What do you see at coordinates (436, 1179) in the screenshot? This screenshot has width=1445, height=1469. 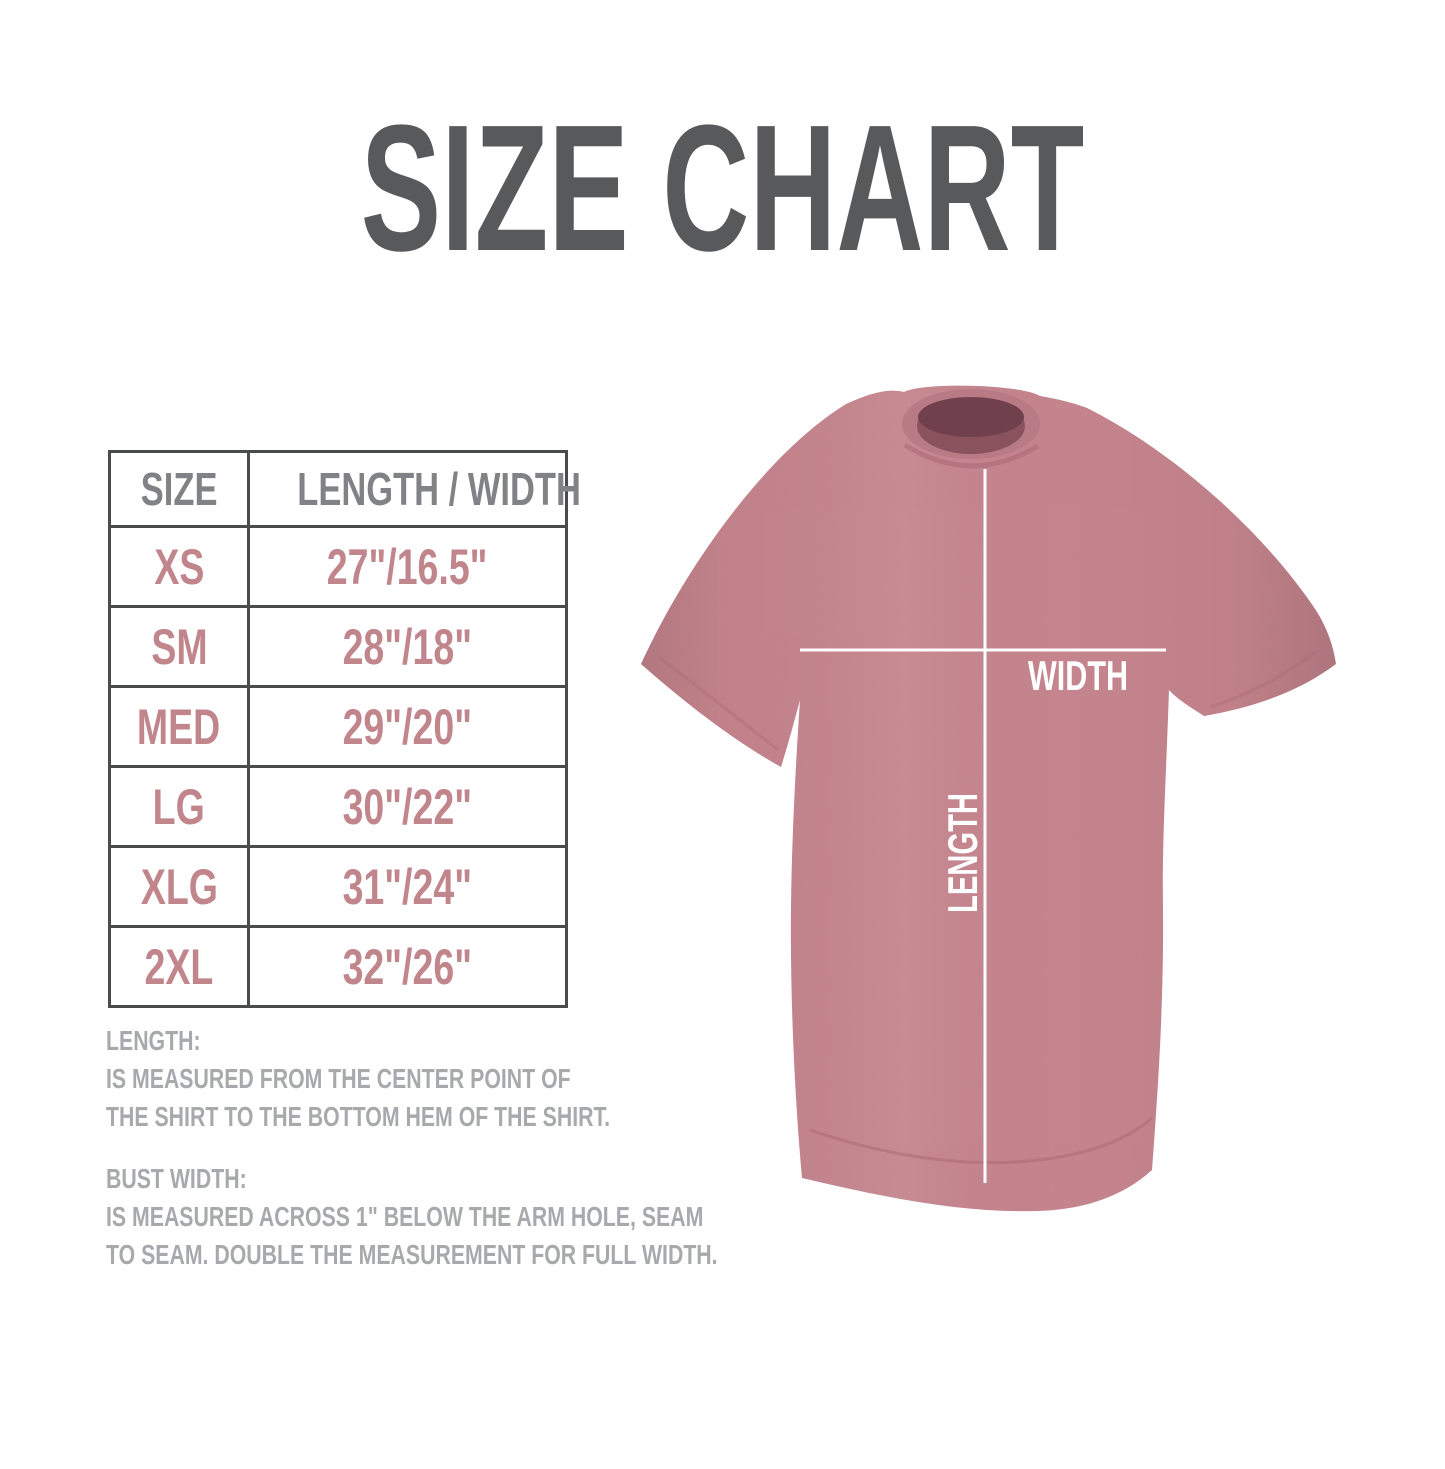 I see `bust-width-note-title: BUST WIDTH:` at bounding box center [436, 1179].